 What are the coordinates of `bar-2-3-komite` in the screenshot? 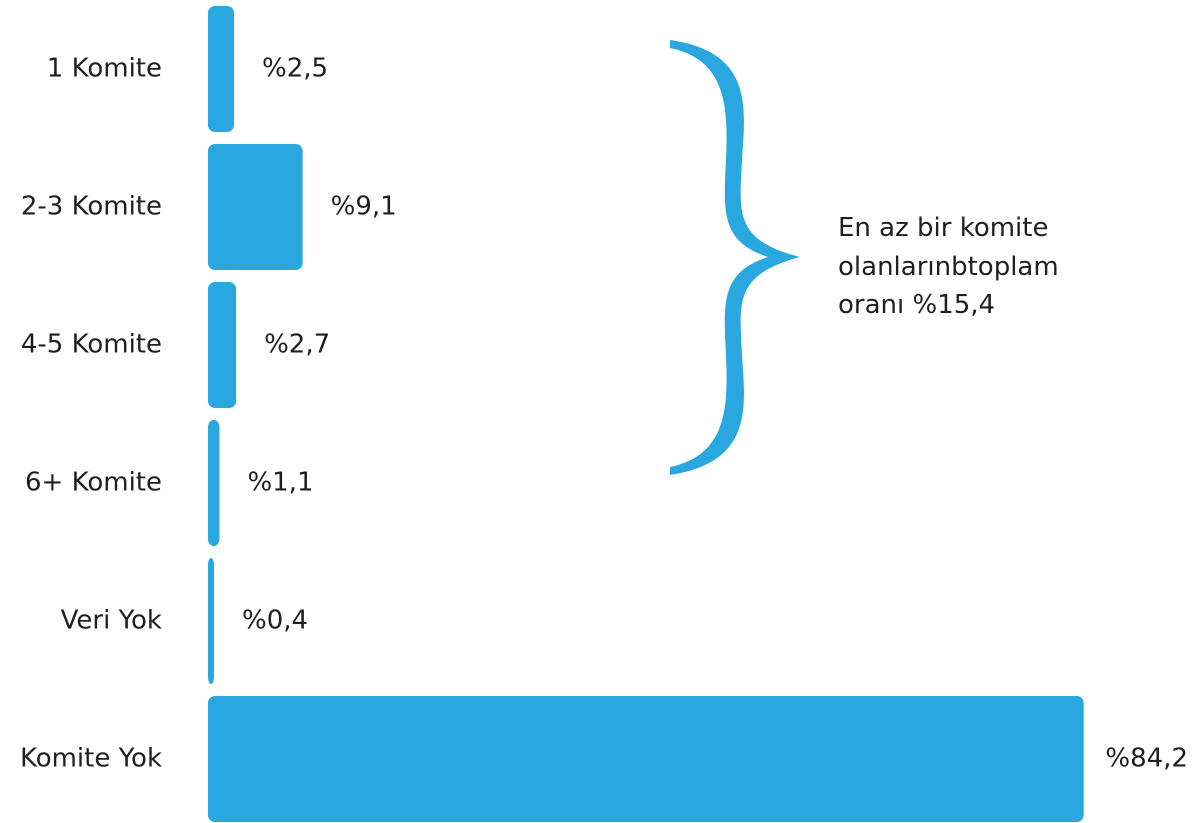 It's located at (255, 207).